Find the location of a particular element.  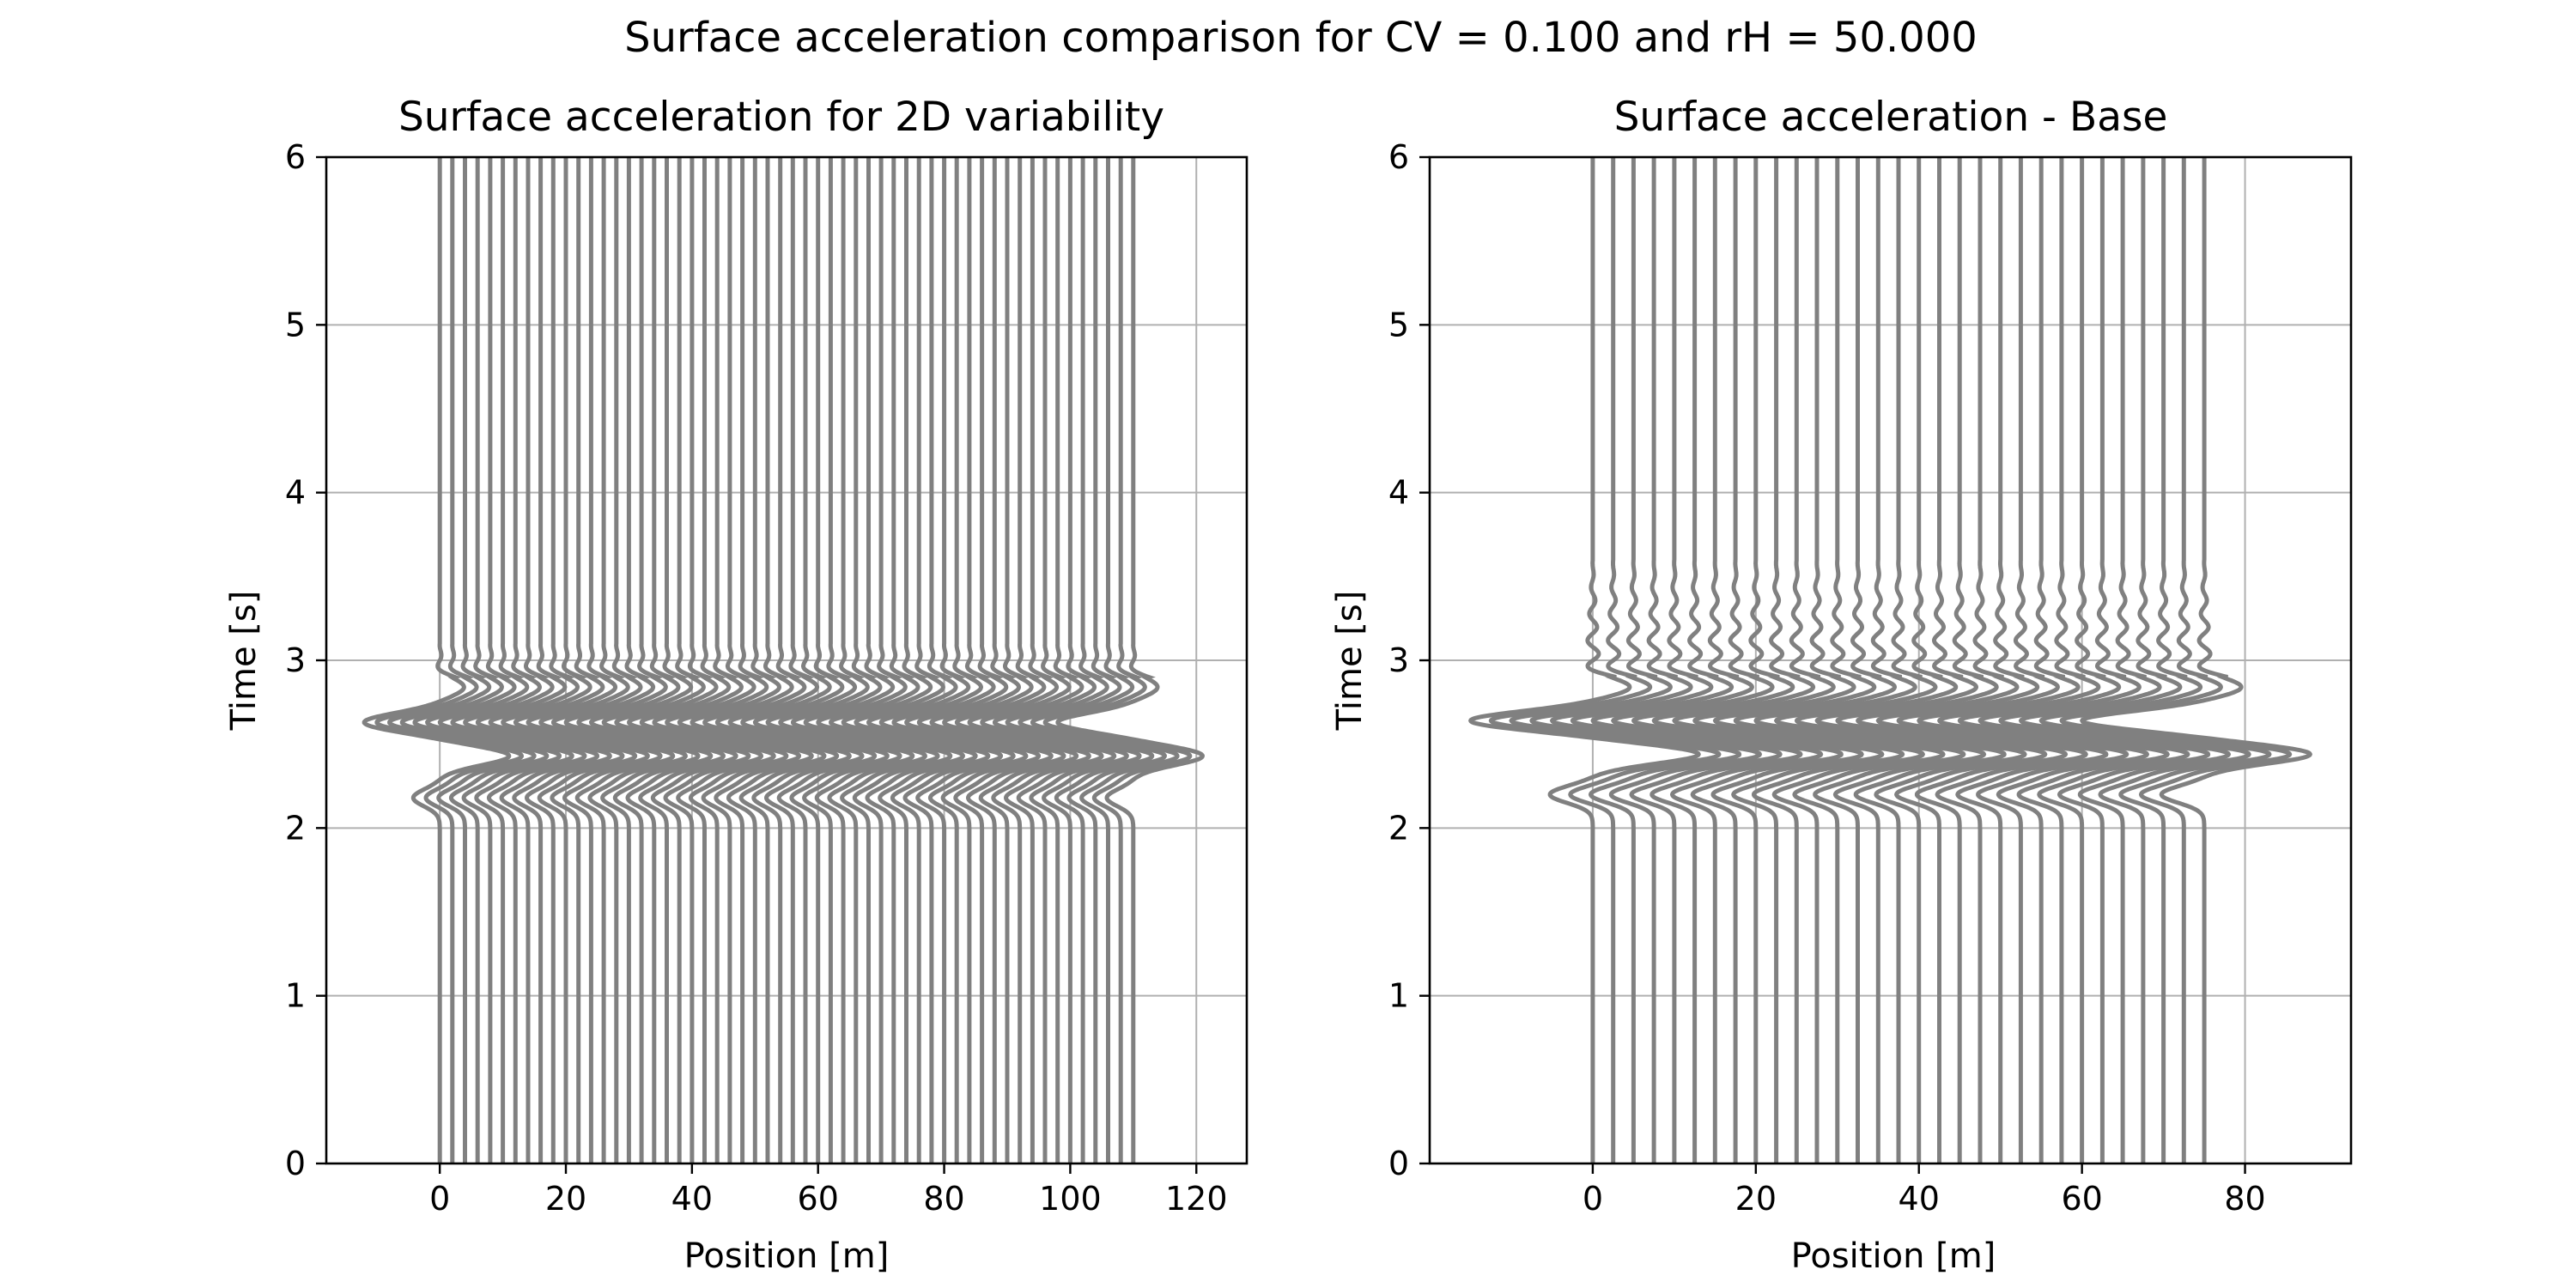

plot-right-xtick-label: 80 is located at coordinates (2244, 1199).